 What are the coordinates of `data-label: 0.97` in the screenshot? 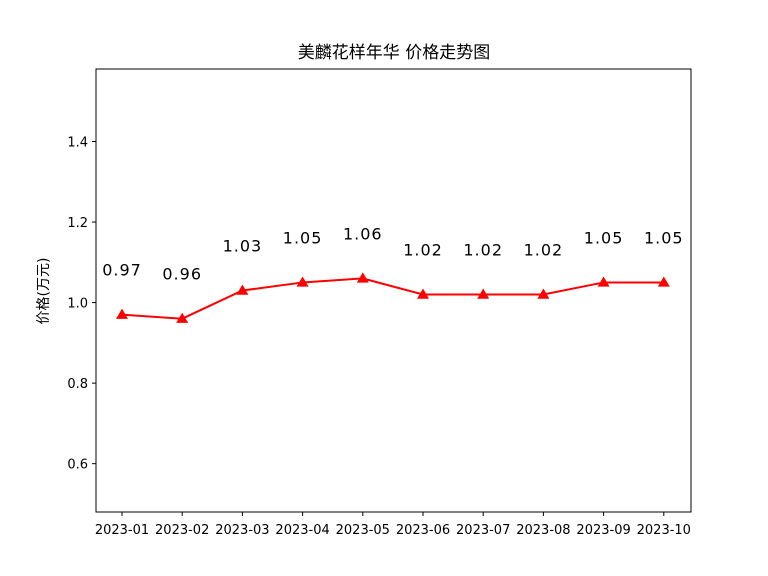 It's located at (122, 270).